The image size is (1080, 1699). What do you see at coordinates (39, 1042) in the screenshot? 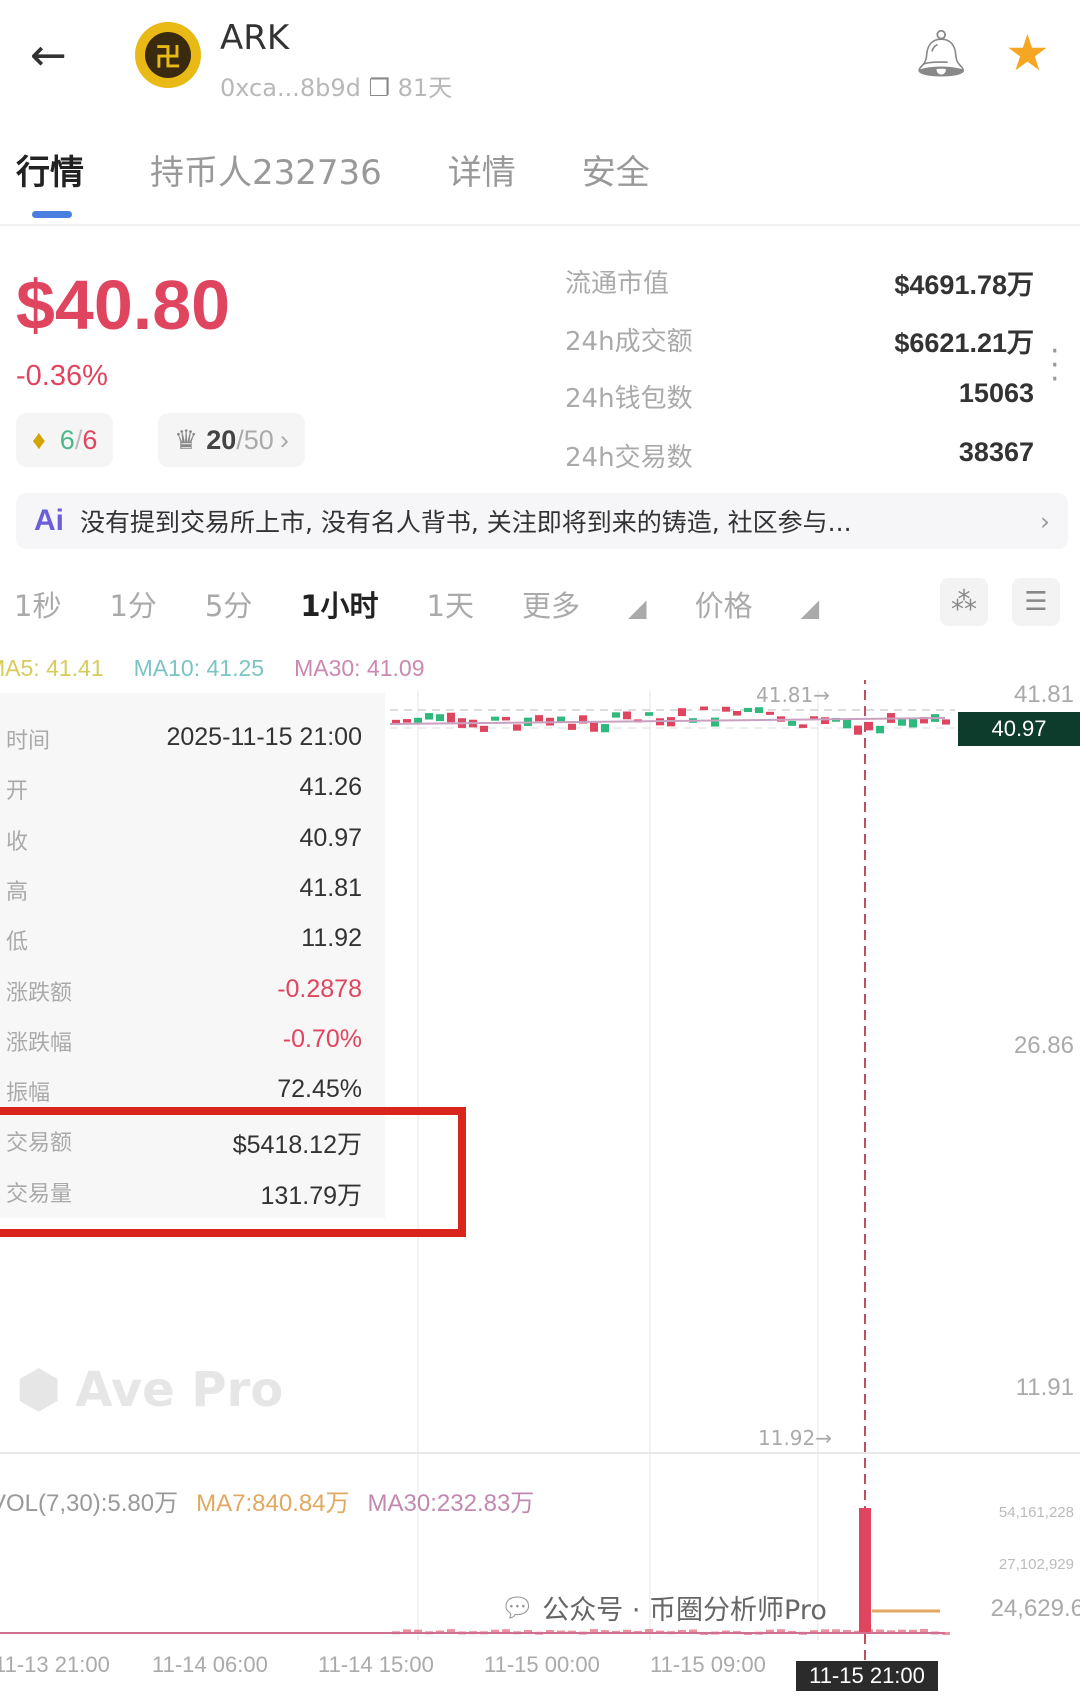
I see `tooltip-label: 涨跌幅` at bounding box center [39, 1042].